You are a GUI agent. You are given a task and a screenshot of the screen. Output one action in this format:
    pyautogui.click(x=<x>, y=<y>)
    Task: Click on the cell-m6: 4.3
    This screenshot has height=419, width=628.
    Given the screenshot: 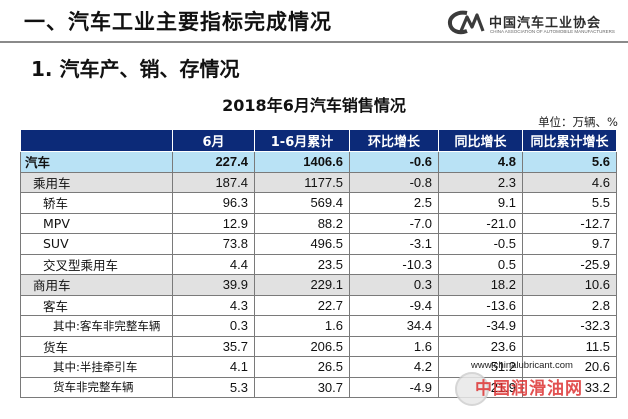 What is the action you would take?
    pyautogui.click(x=213, y=305)
    